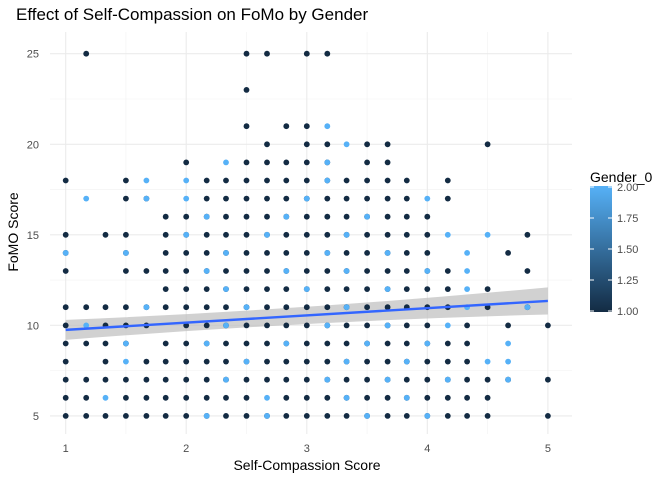  Describe the element at coordinates (307, 449) in the screenshot. I see `x-tick-label: 3` at that location.